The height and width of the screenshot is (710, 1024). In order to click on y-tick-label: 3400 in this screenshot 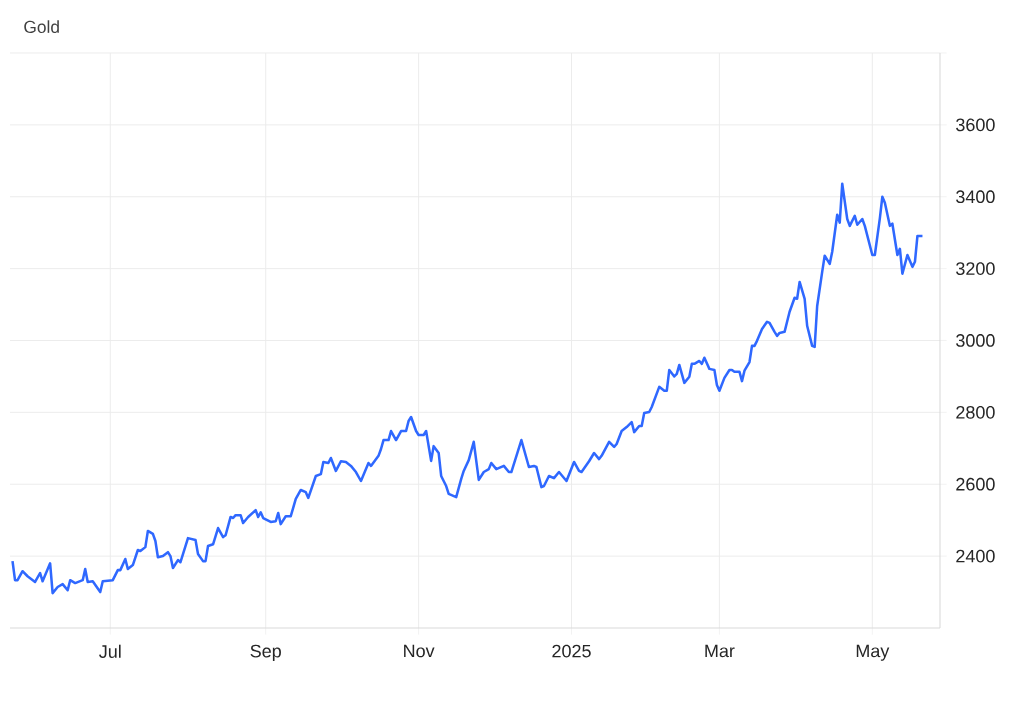, I will do `click(975, 197)`.